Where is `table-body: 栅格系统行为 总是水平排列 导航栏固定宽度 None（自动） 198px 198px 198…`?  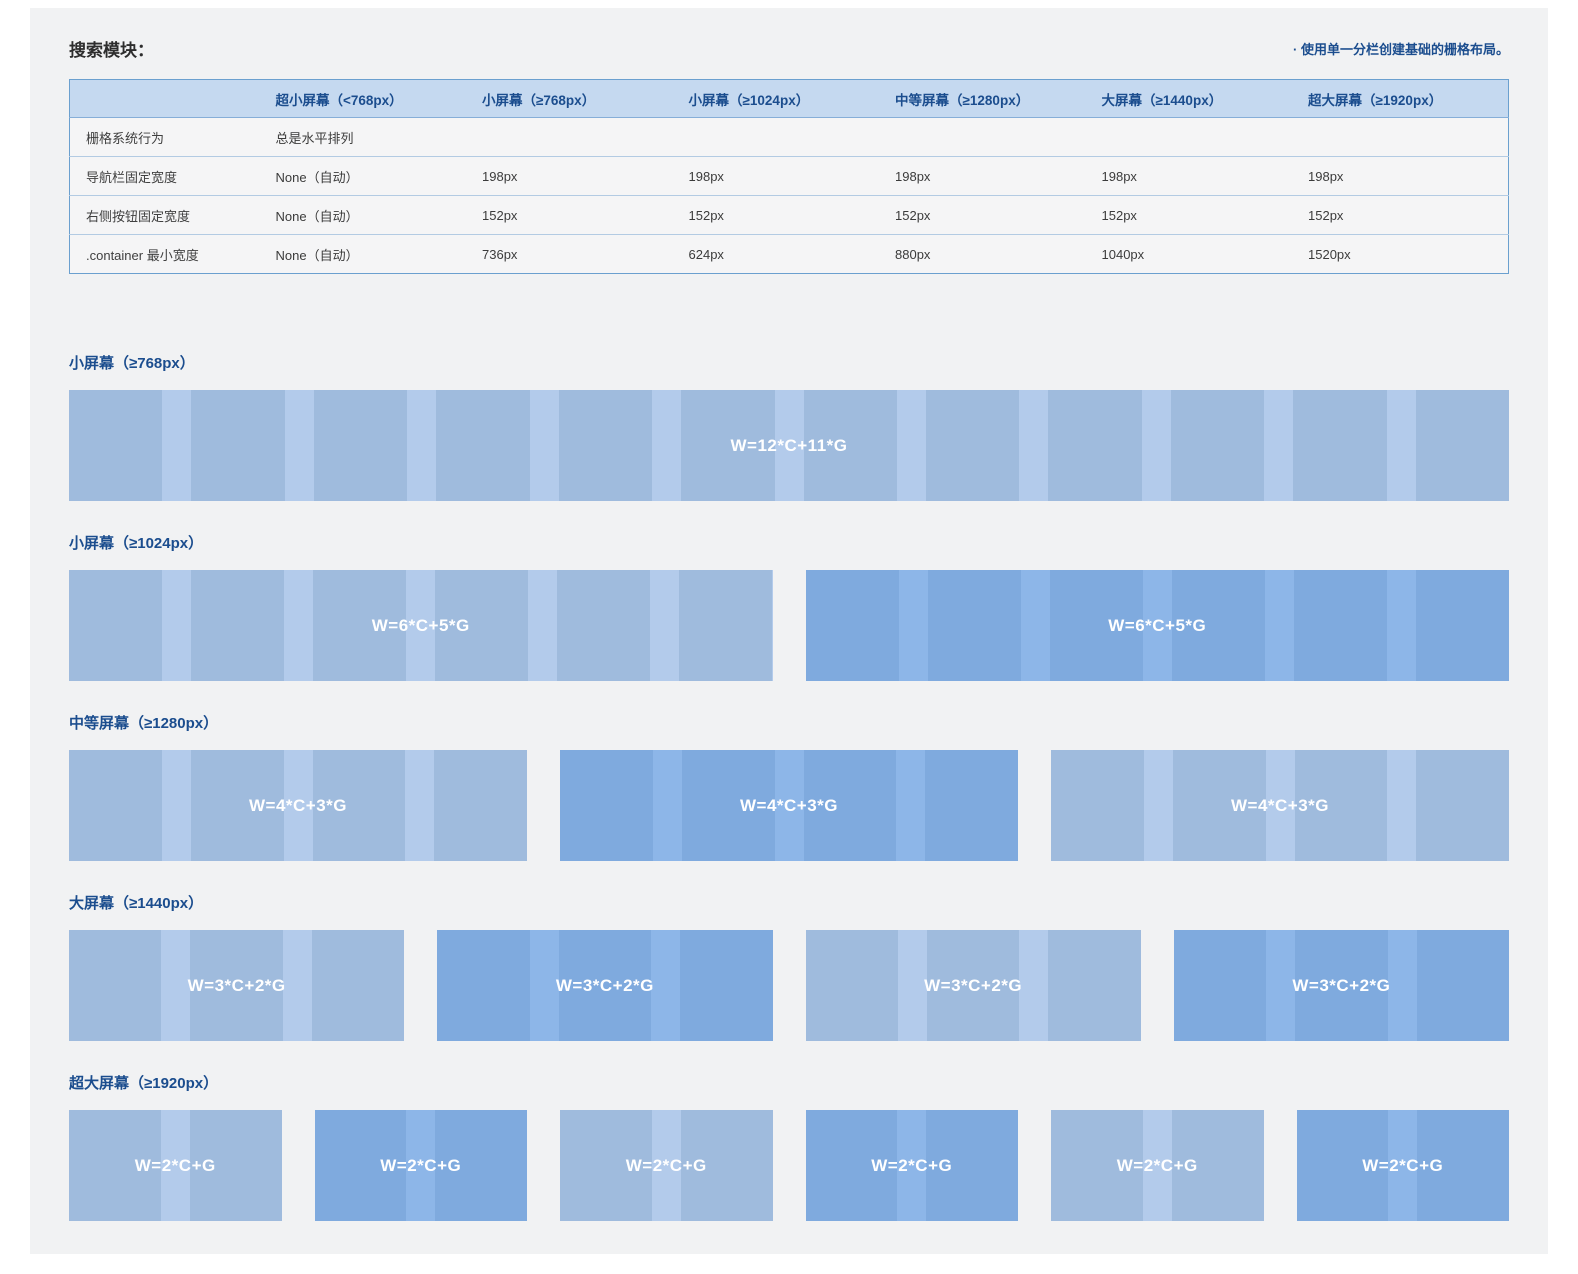 table-body: 栅格系统行为 总是水平排列 导航栏固定宽度 None（自动） 198px 198px 198… is located at coordinates (789, 195).